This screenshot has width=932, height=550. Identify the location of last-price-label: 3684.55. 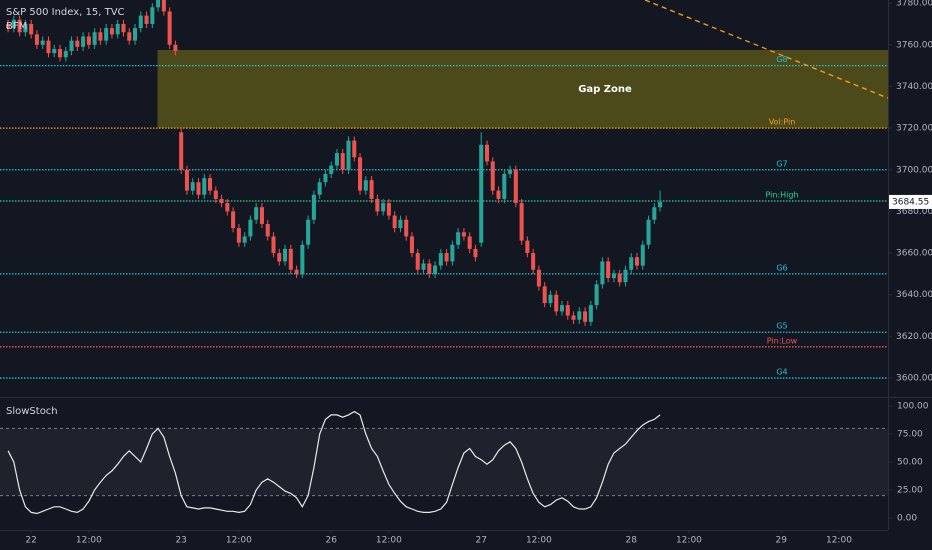
(910, 202).